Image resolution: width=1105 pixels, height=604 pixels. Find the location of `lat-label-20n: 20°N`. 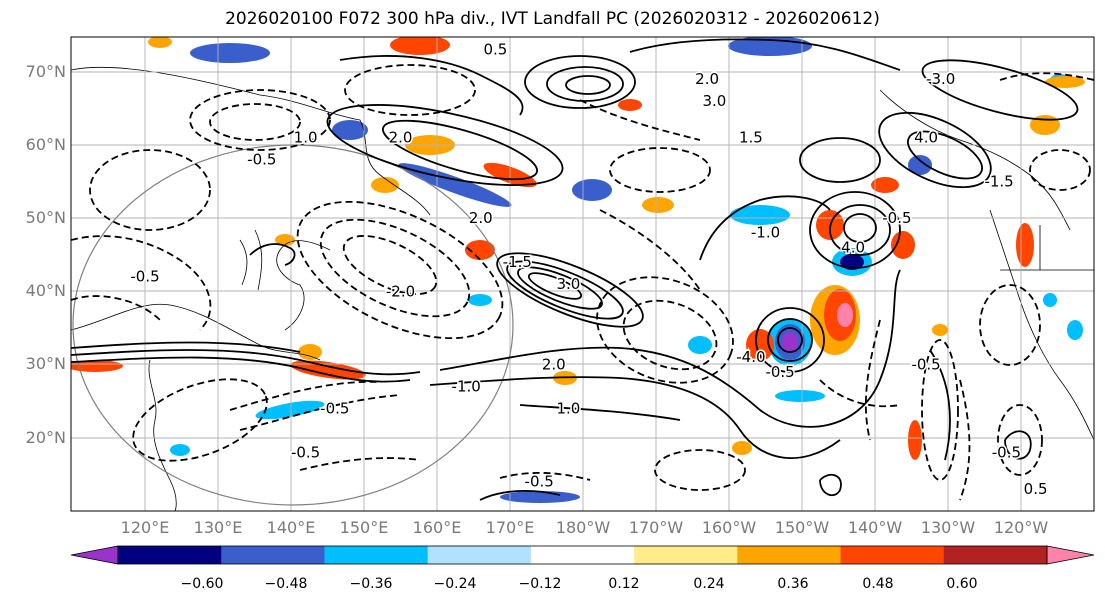

lat-label-20n: 20°N is located at coordinates (45, 437).